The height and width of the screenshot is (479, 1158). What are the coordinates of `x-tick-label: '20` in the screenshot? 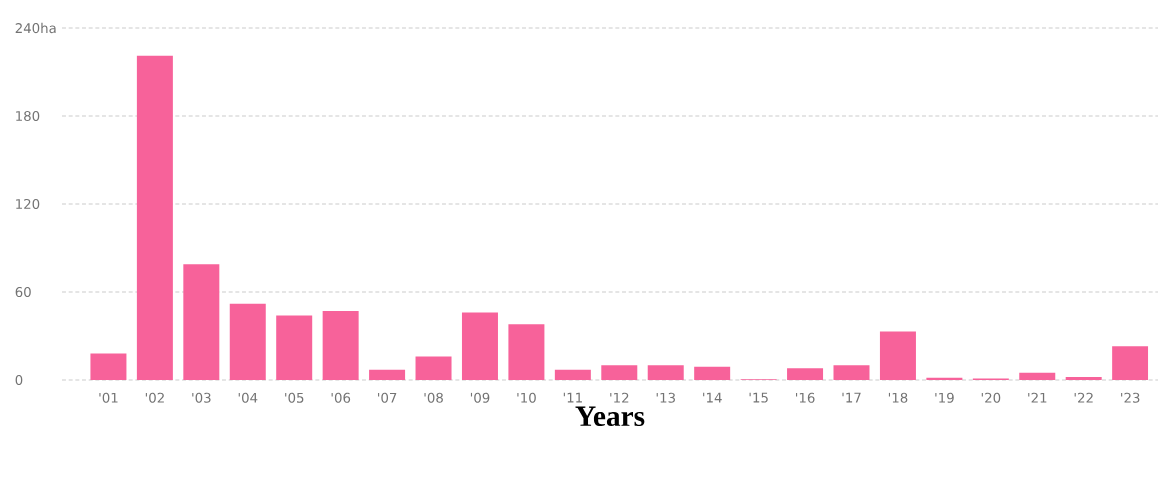 It's located at (991, 397).